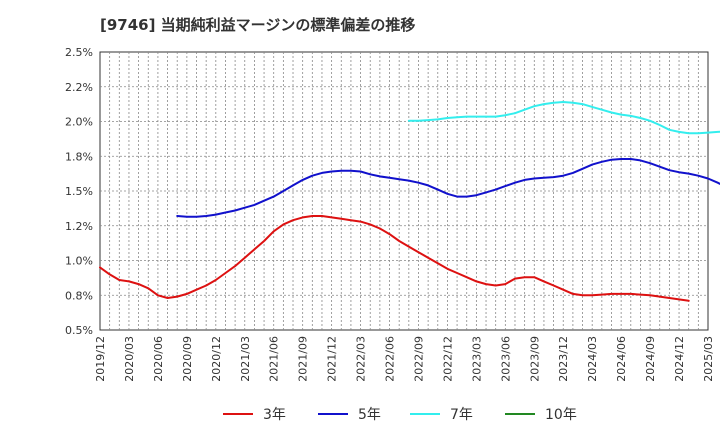  Describe the element at coordinates (274, 359) in the screenshot. I see `x-tick-label: 2021/06` at that location.